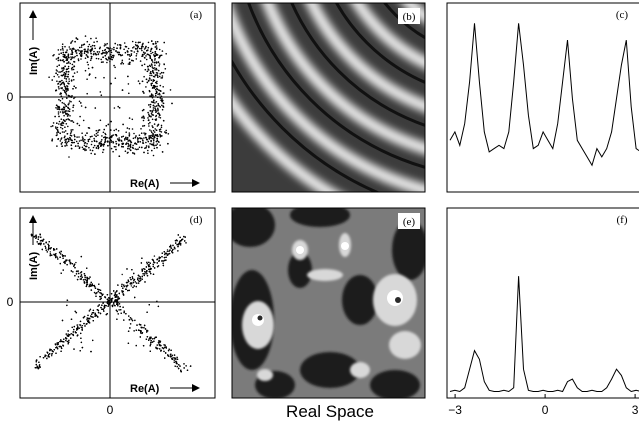 The height and width of the screenshot is (426, 639). Describe the element at coordinates (110, 410) in the screenshot. I see `x-tick-label: 0` at that location.